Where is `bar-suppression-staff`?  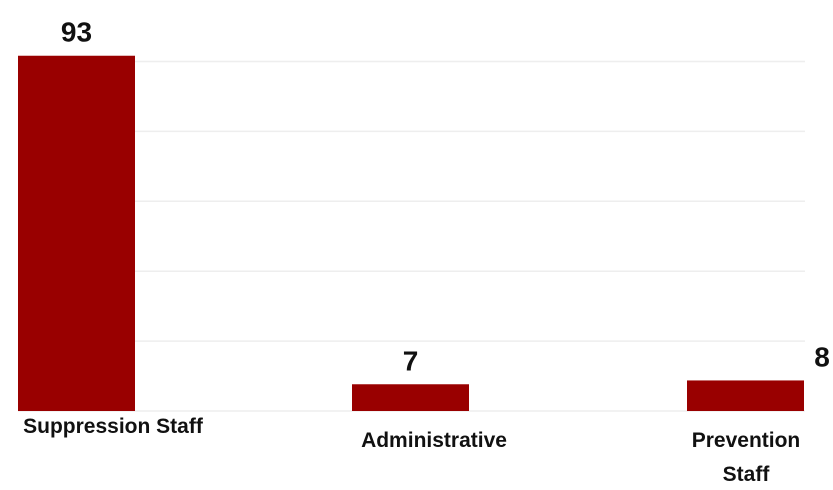
bar-suppression-staff is located at coordinates (76, 233).